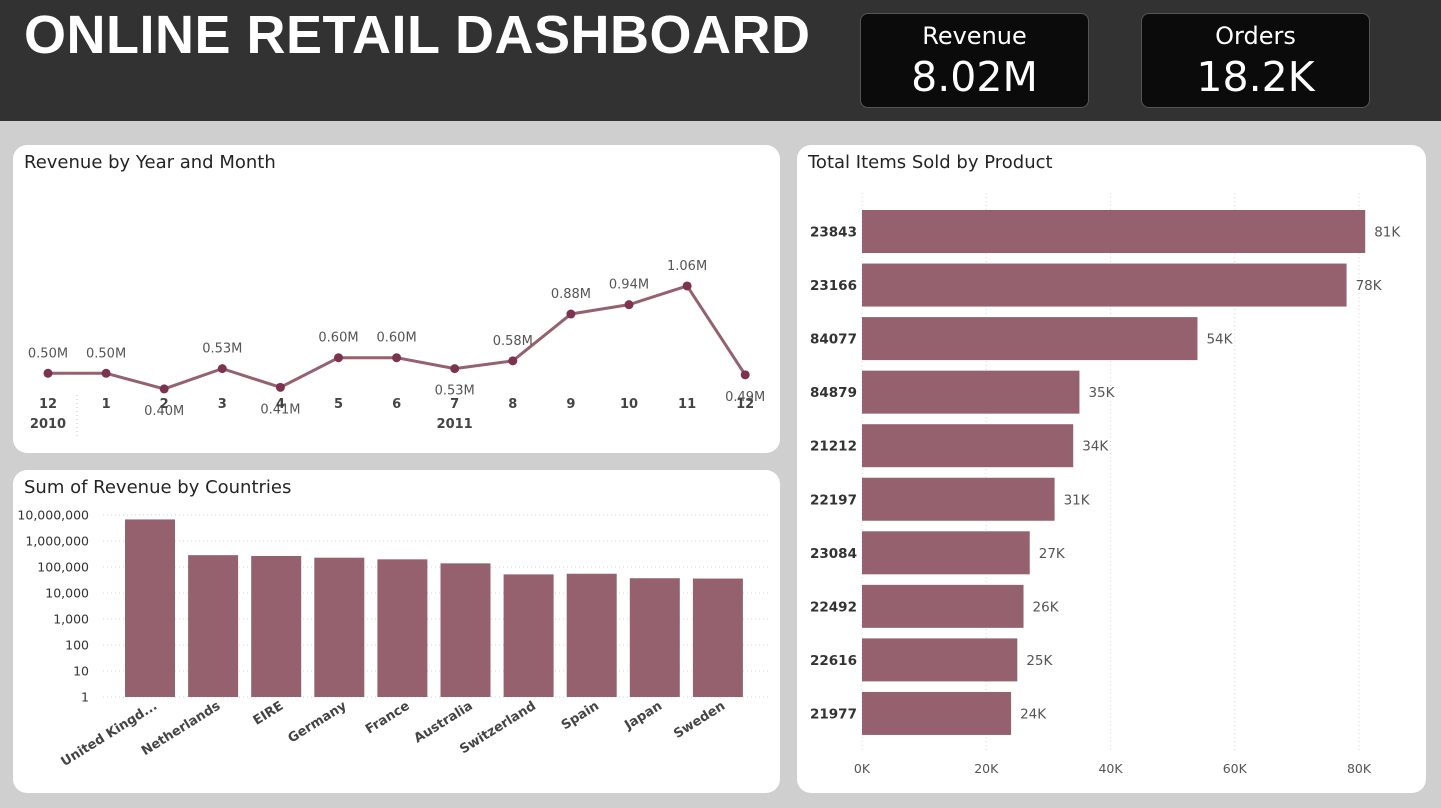 The width and height of the screenshot is (1441, 808). Describe the element at coordinates (57, 541) in the screenshot. I see `y-tick-label: 1,000,000` at that location.